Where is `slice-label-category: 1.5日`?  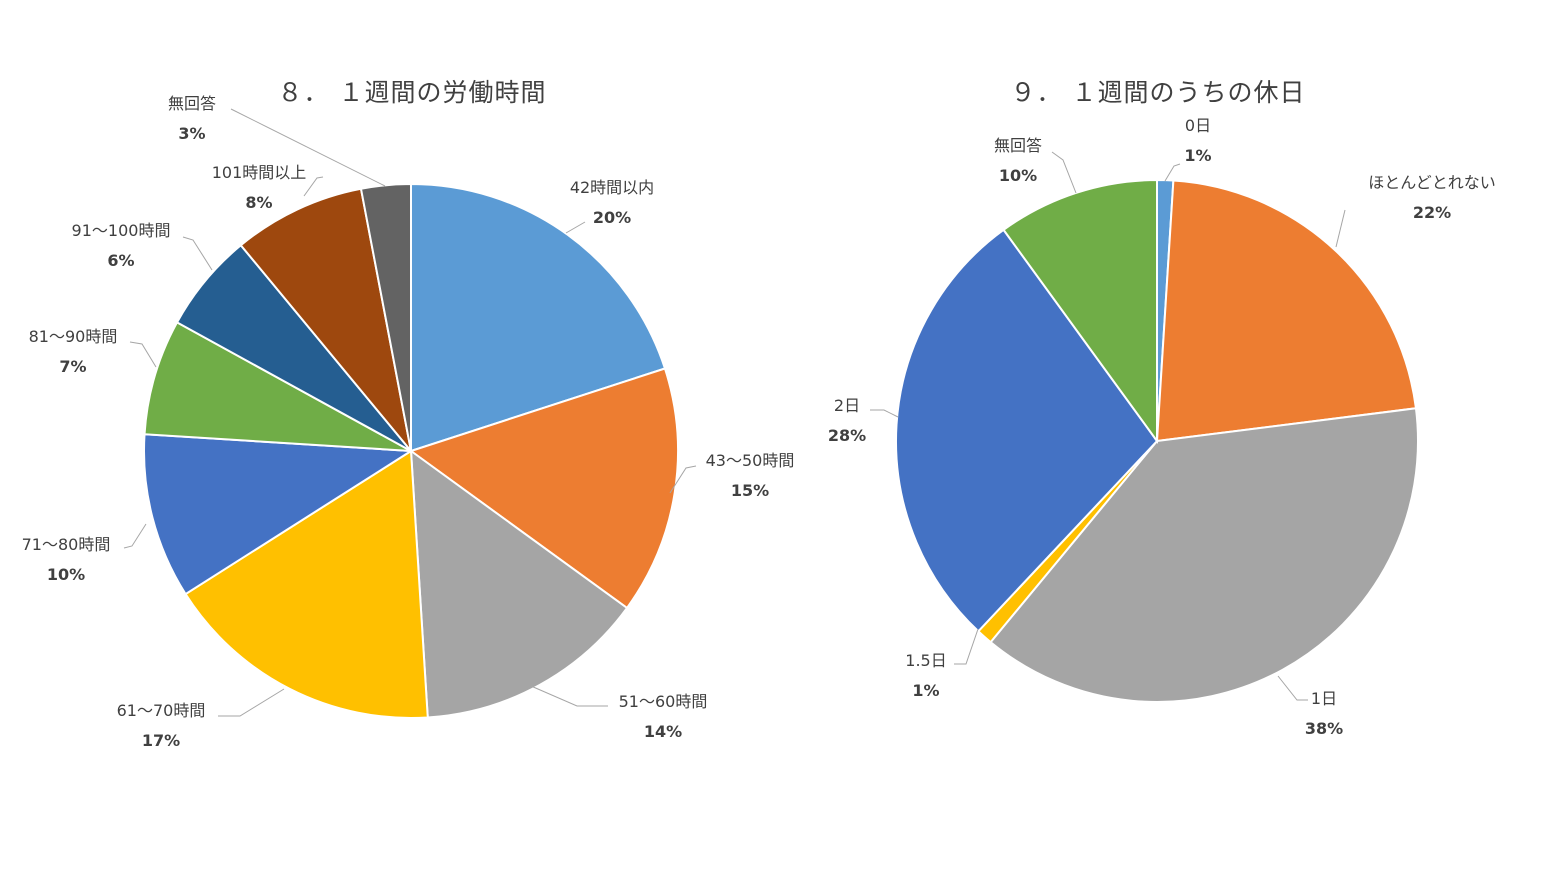
slice-label-category: 1.5日 is located at coordinates (925, 660).